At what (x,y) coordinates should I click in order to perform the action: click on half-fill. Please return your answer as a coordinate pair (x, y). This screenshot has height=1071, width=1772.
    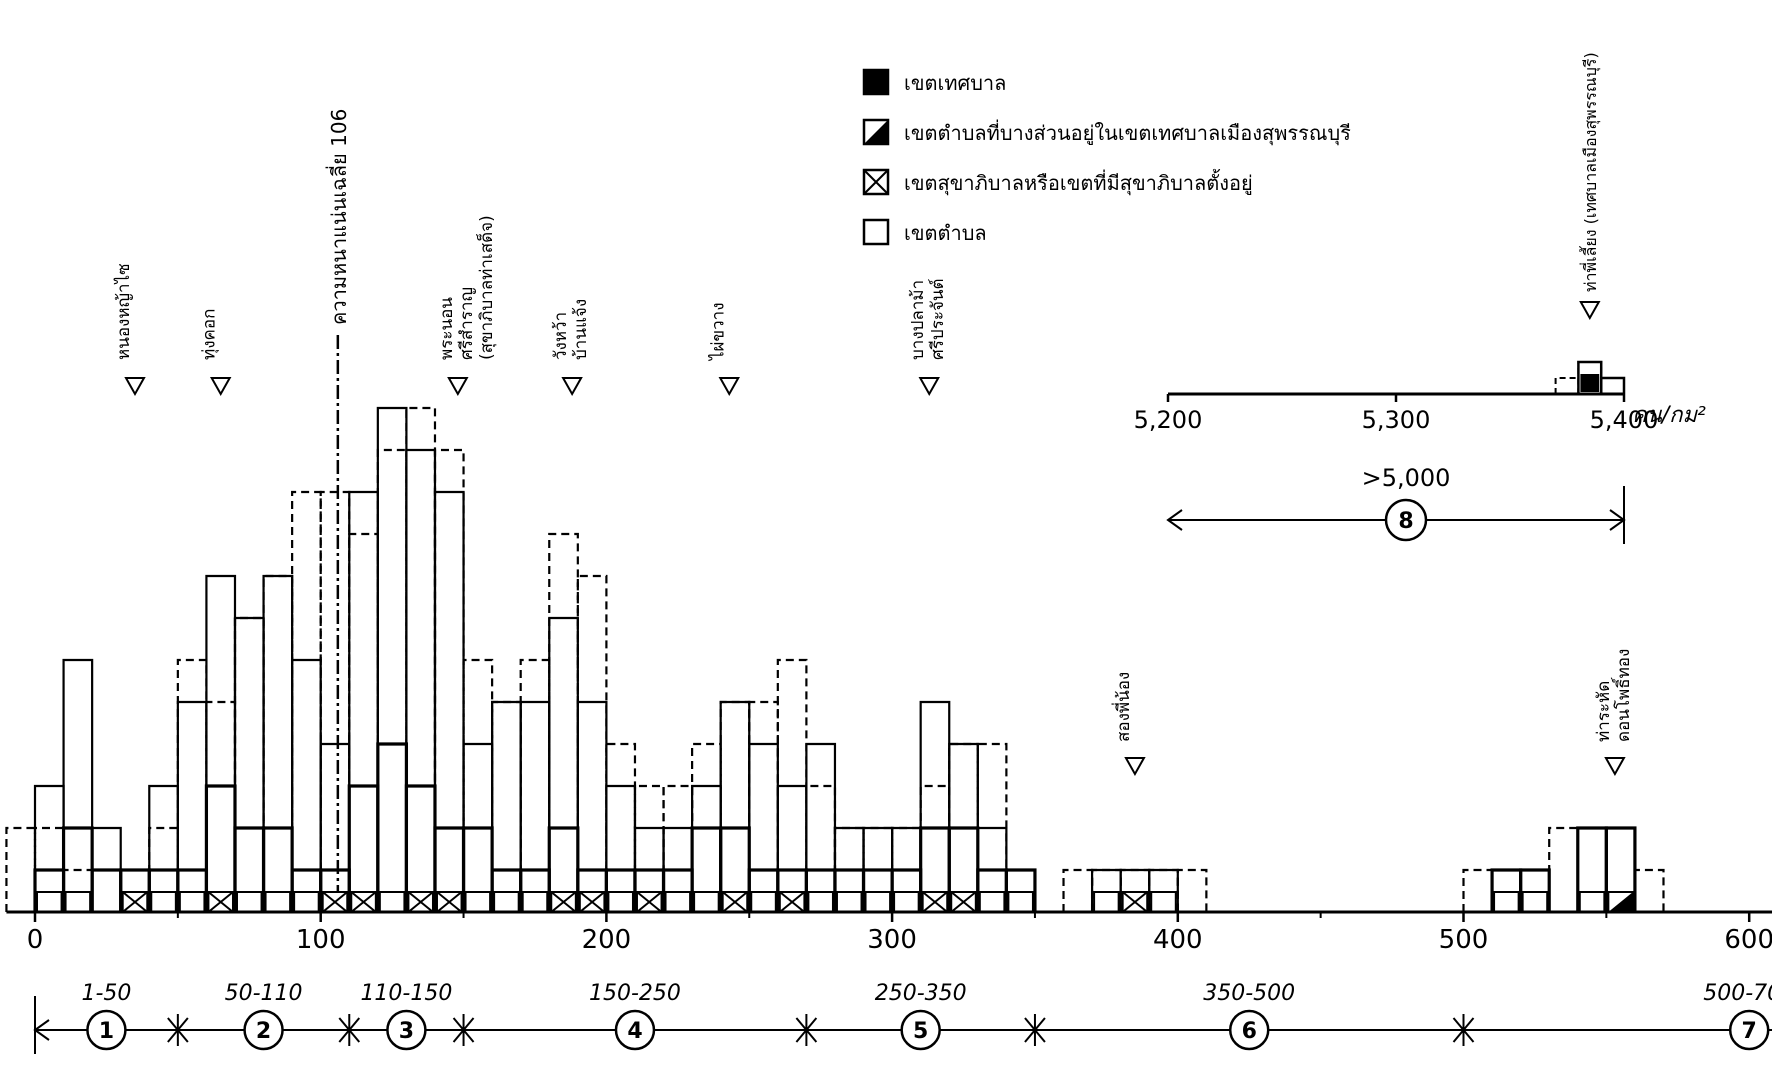
    Looking at the image, I should click on (1620, 902).